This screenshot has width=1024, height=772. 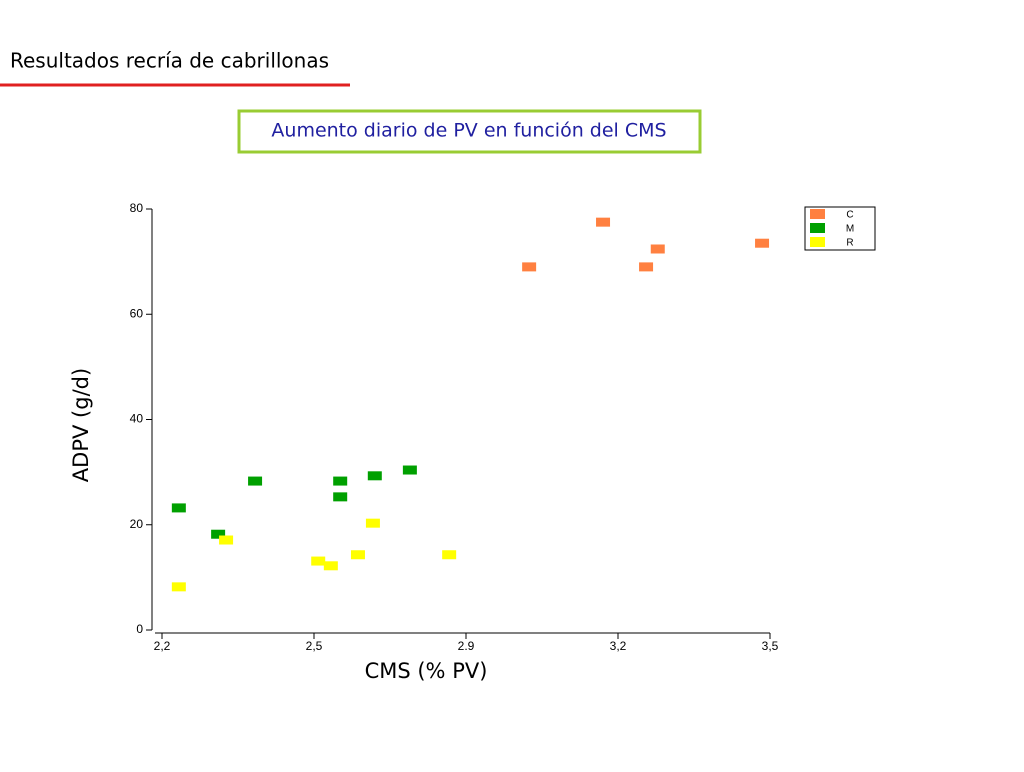 I want to click on x-tick-label: 2.9, so click(x=466, y=646).